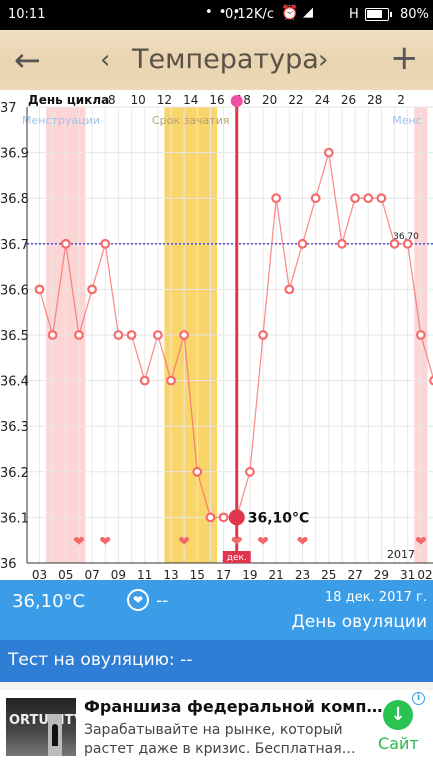 Image resolution: width=433 pixels, height=770 pixels. What do you see at coordinates (249, 574) in the screenshot?
I see `x-tick-label: 19` at bounding box center [249, 574].